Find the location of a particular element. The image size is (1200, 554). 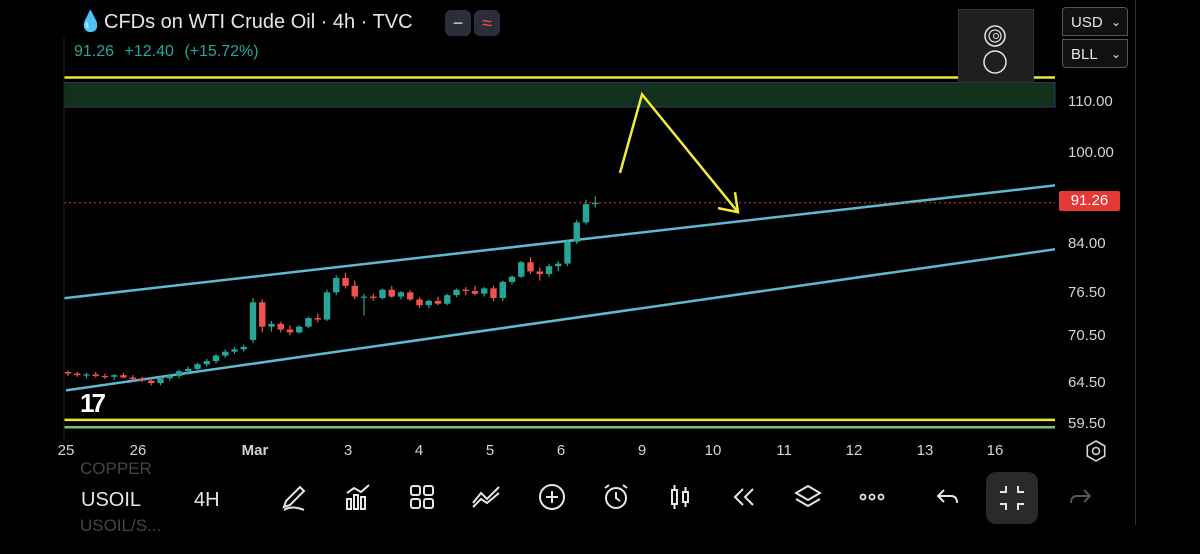

interval-button: 4H is located at coordinates (207, 500).